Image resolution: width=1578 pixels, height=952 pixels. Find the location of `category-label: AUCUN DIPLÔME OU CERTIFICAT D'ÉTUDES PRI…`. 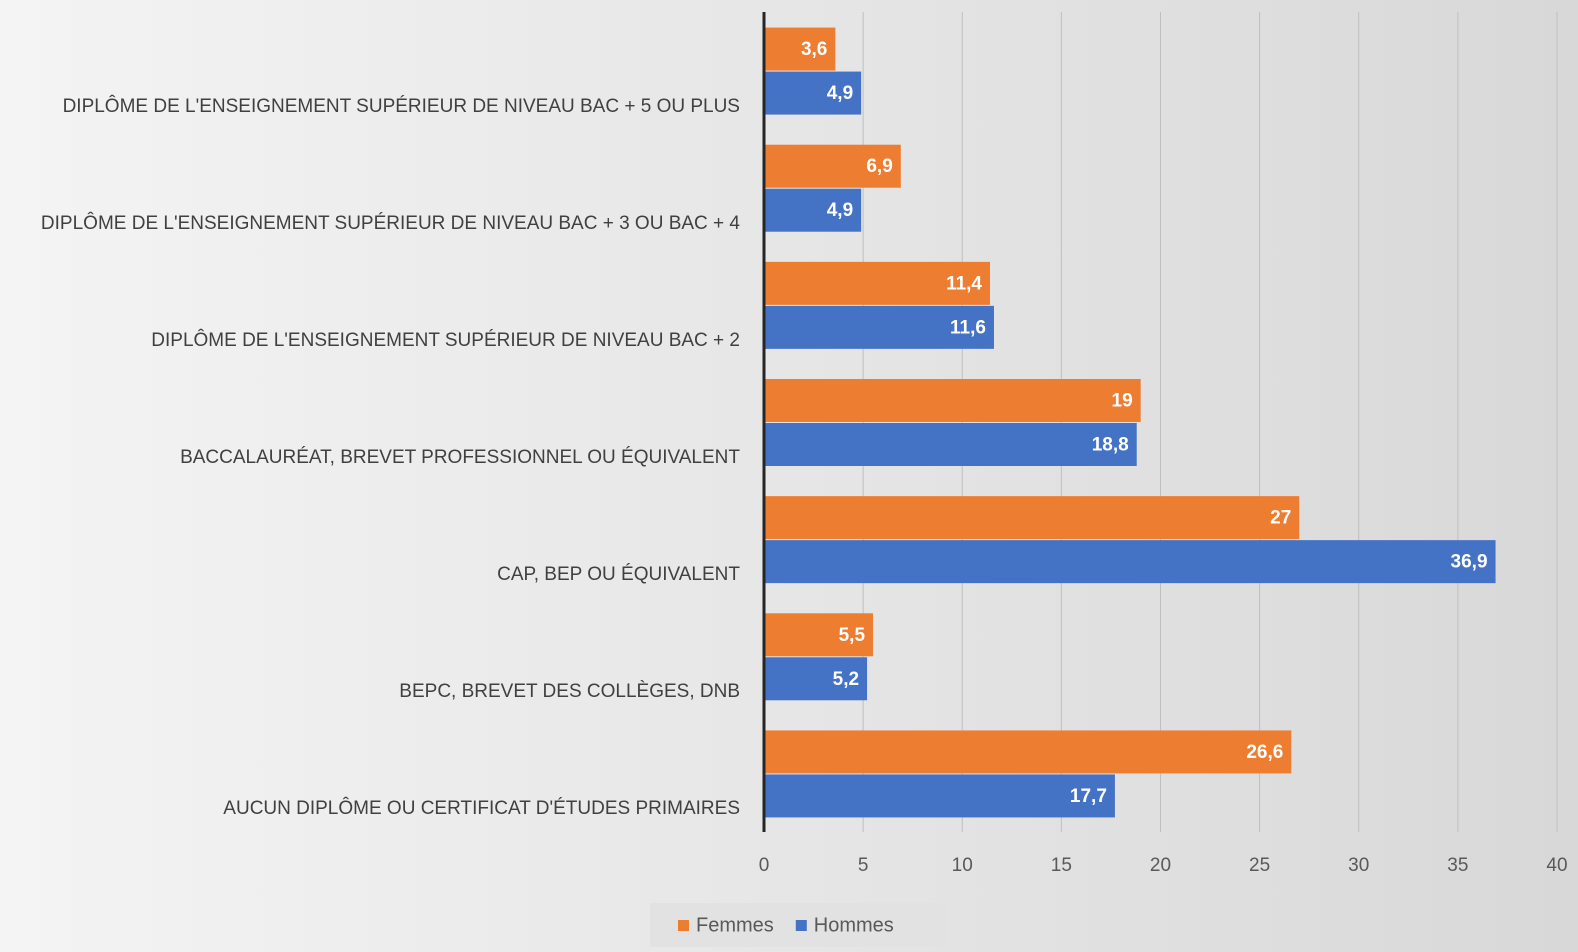

category-label: AUCUN DIPLÔME OU CERTIFICAT D'ÉTUDES PRI… is located at coordinates (481, 809).